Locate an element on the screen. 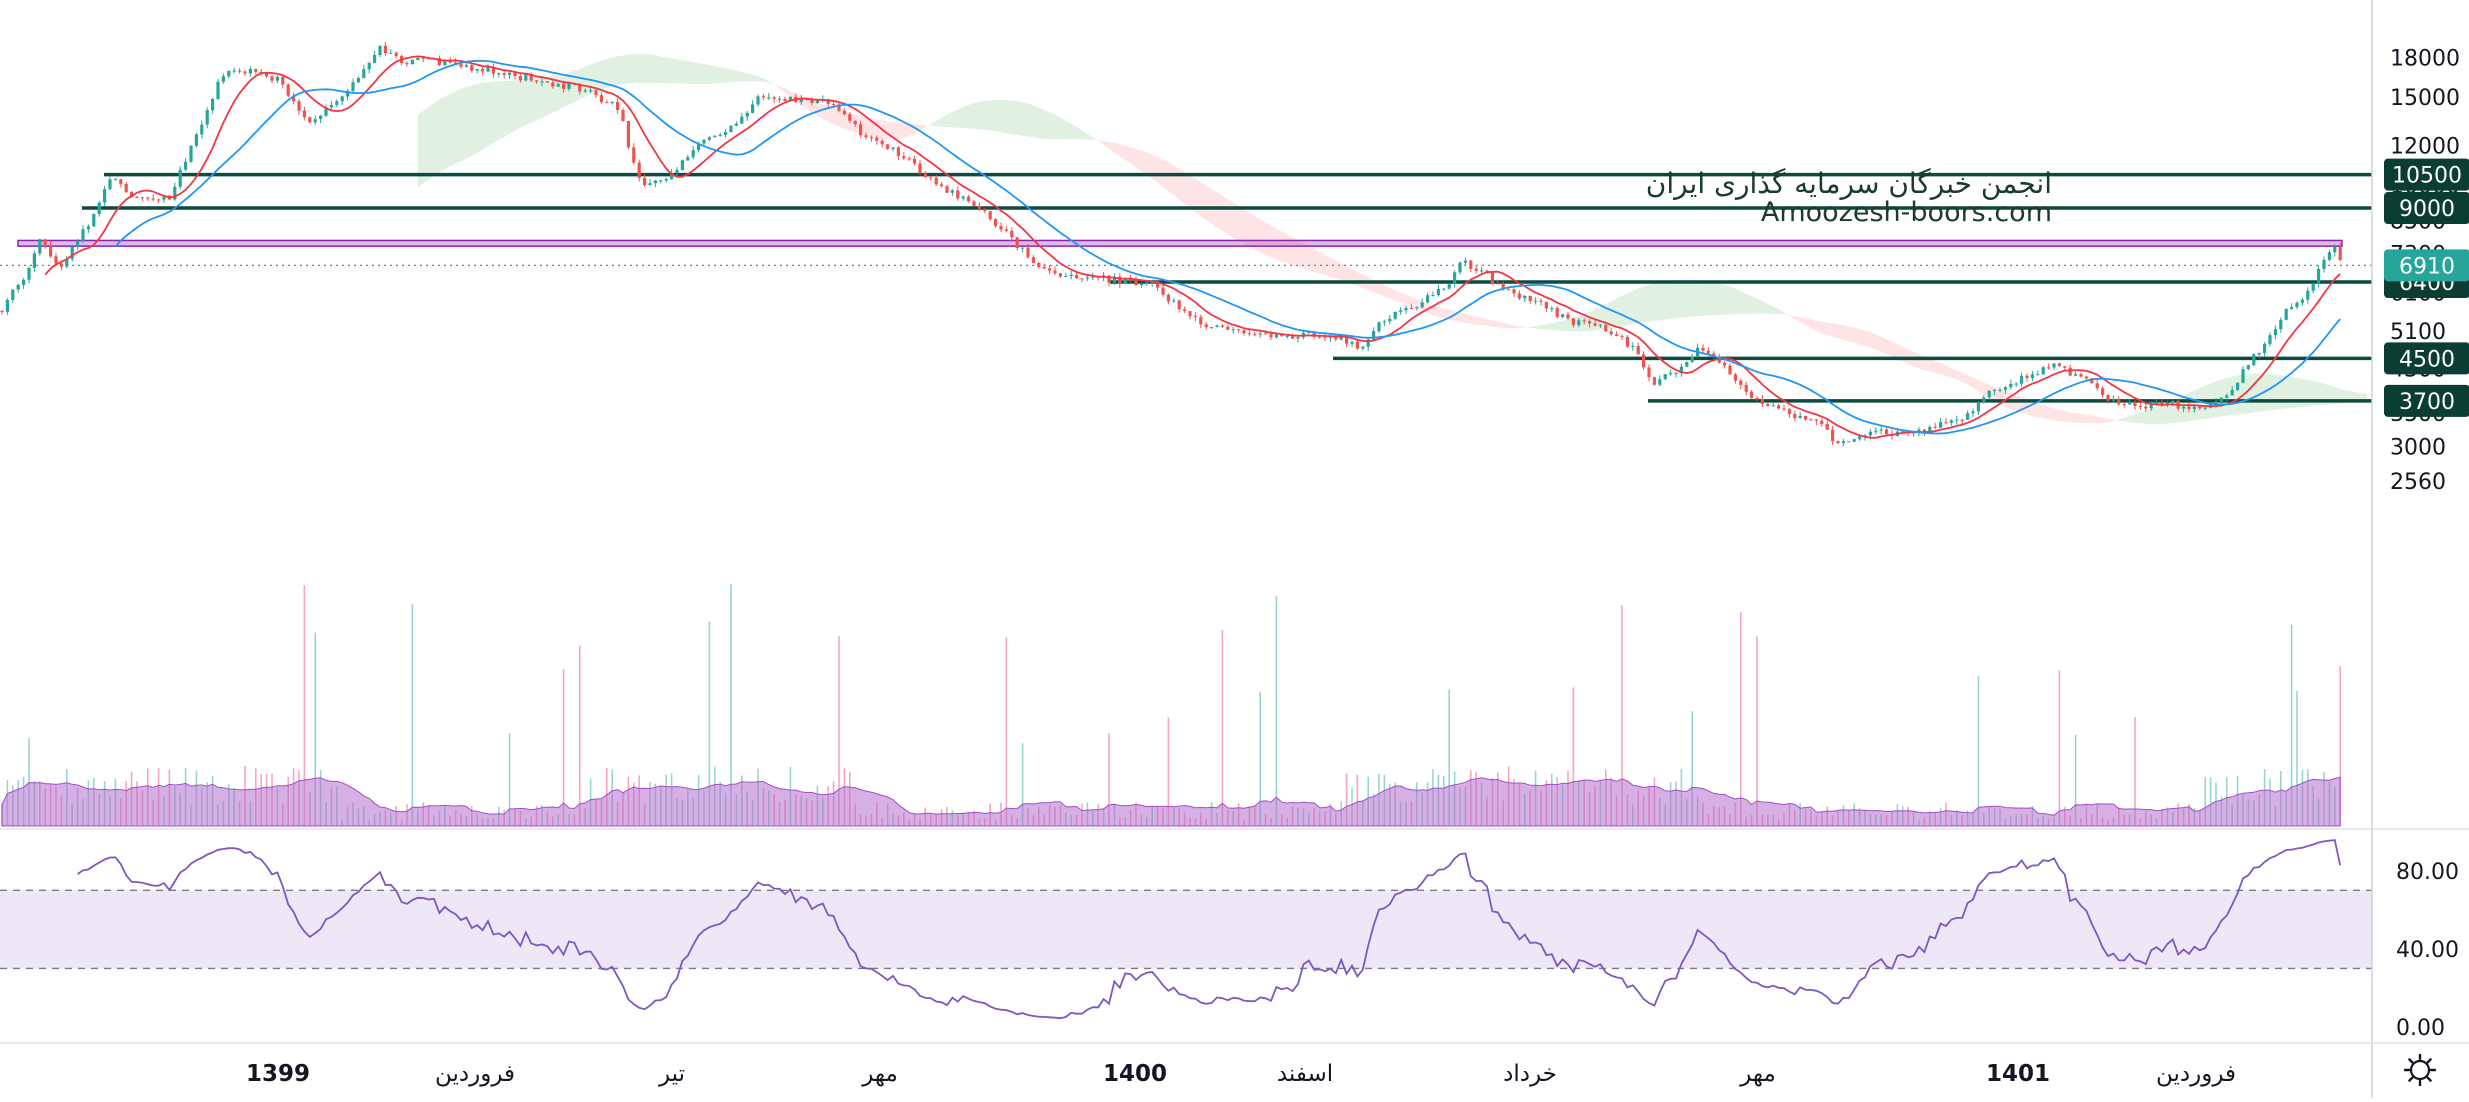  level-badge-4500: 4500 is located at coordinates (2427, 359).